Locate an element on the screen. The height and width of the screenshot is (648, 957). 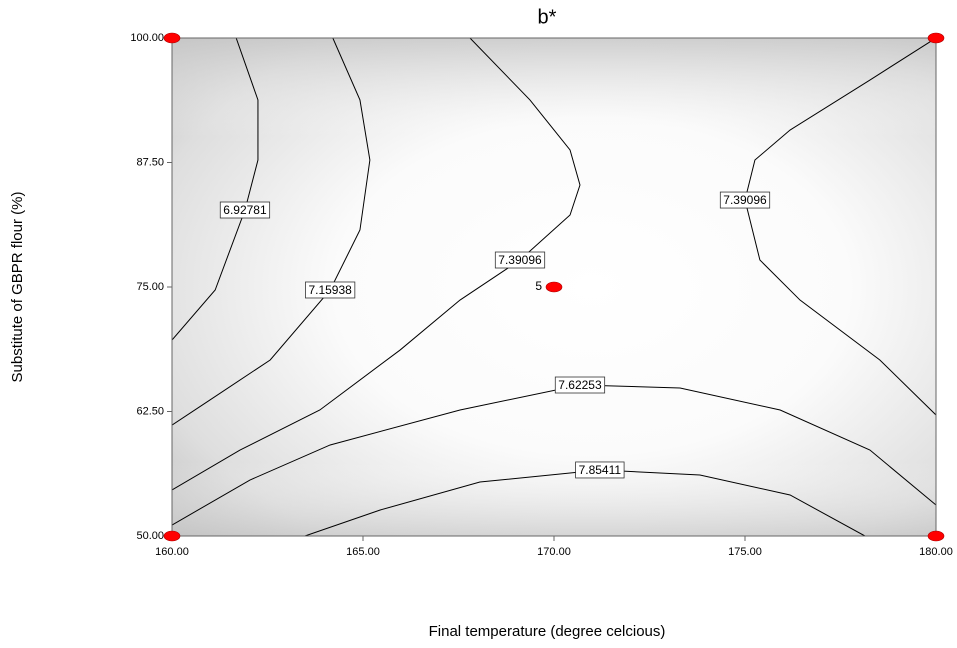
contour-level-label: 7.62253 is located at coordinates (580, 385).